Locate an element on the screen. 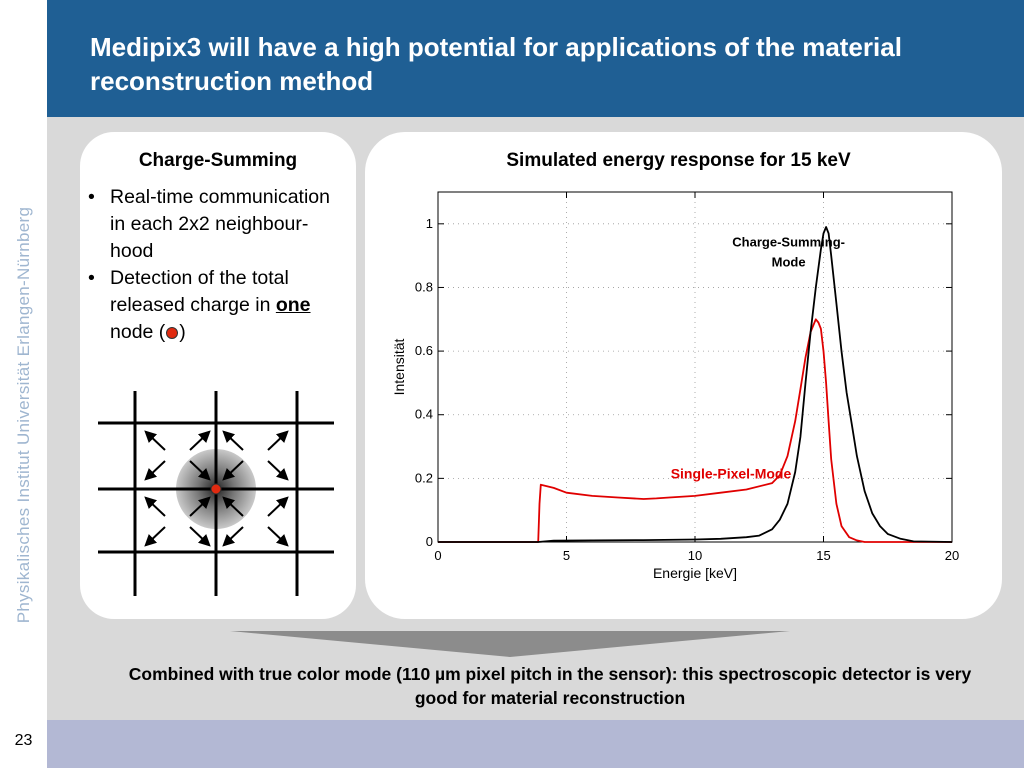 This screenshot has width=1024, height=768. x-tick-label: 15 is located at coordinates (823, 555).